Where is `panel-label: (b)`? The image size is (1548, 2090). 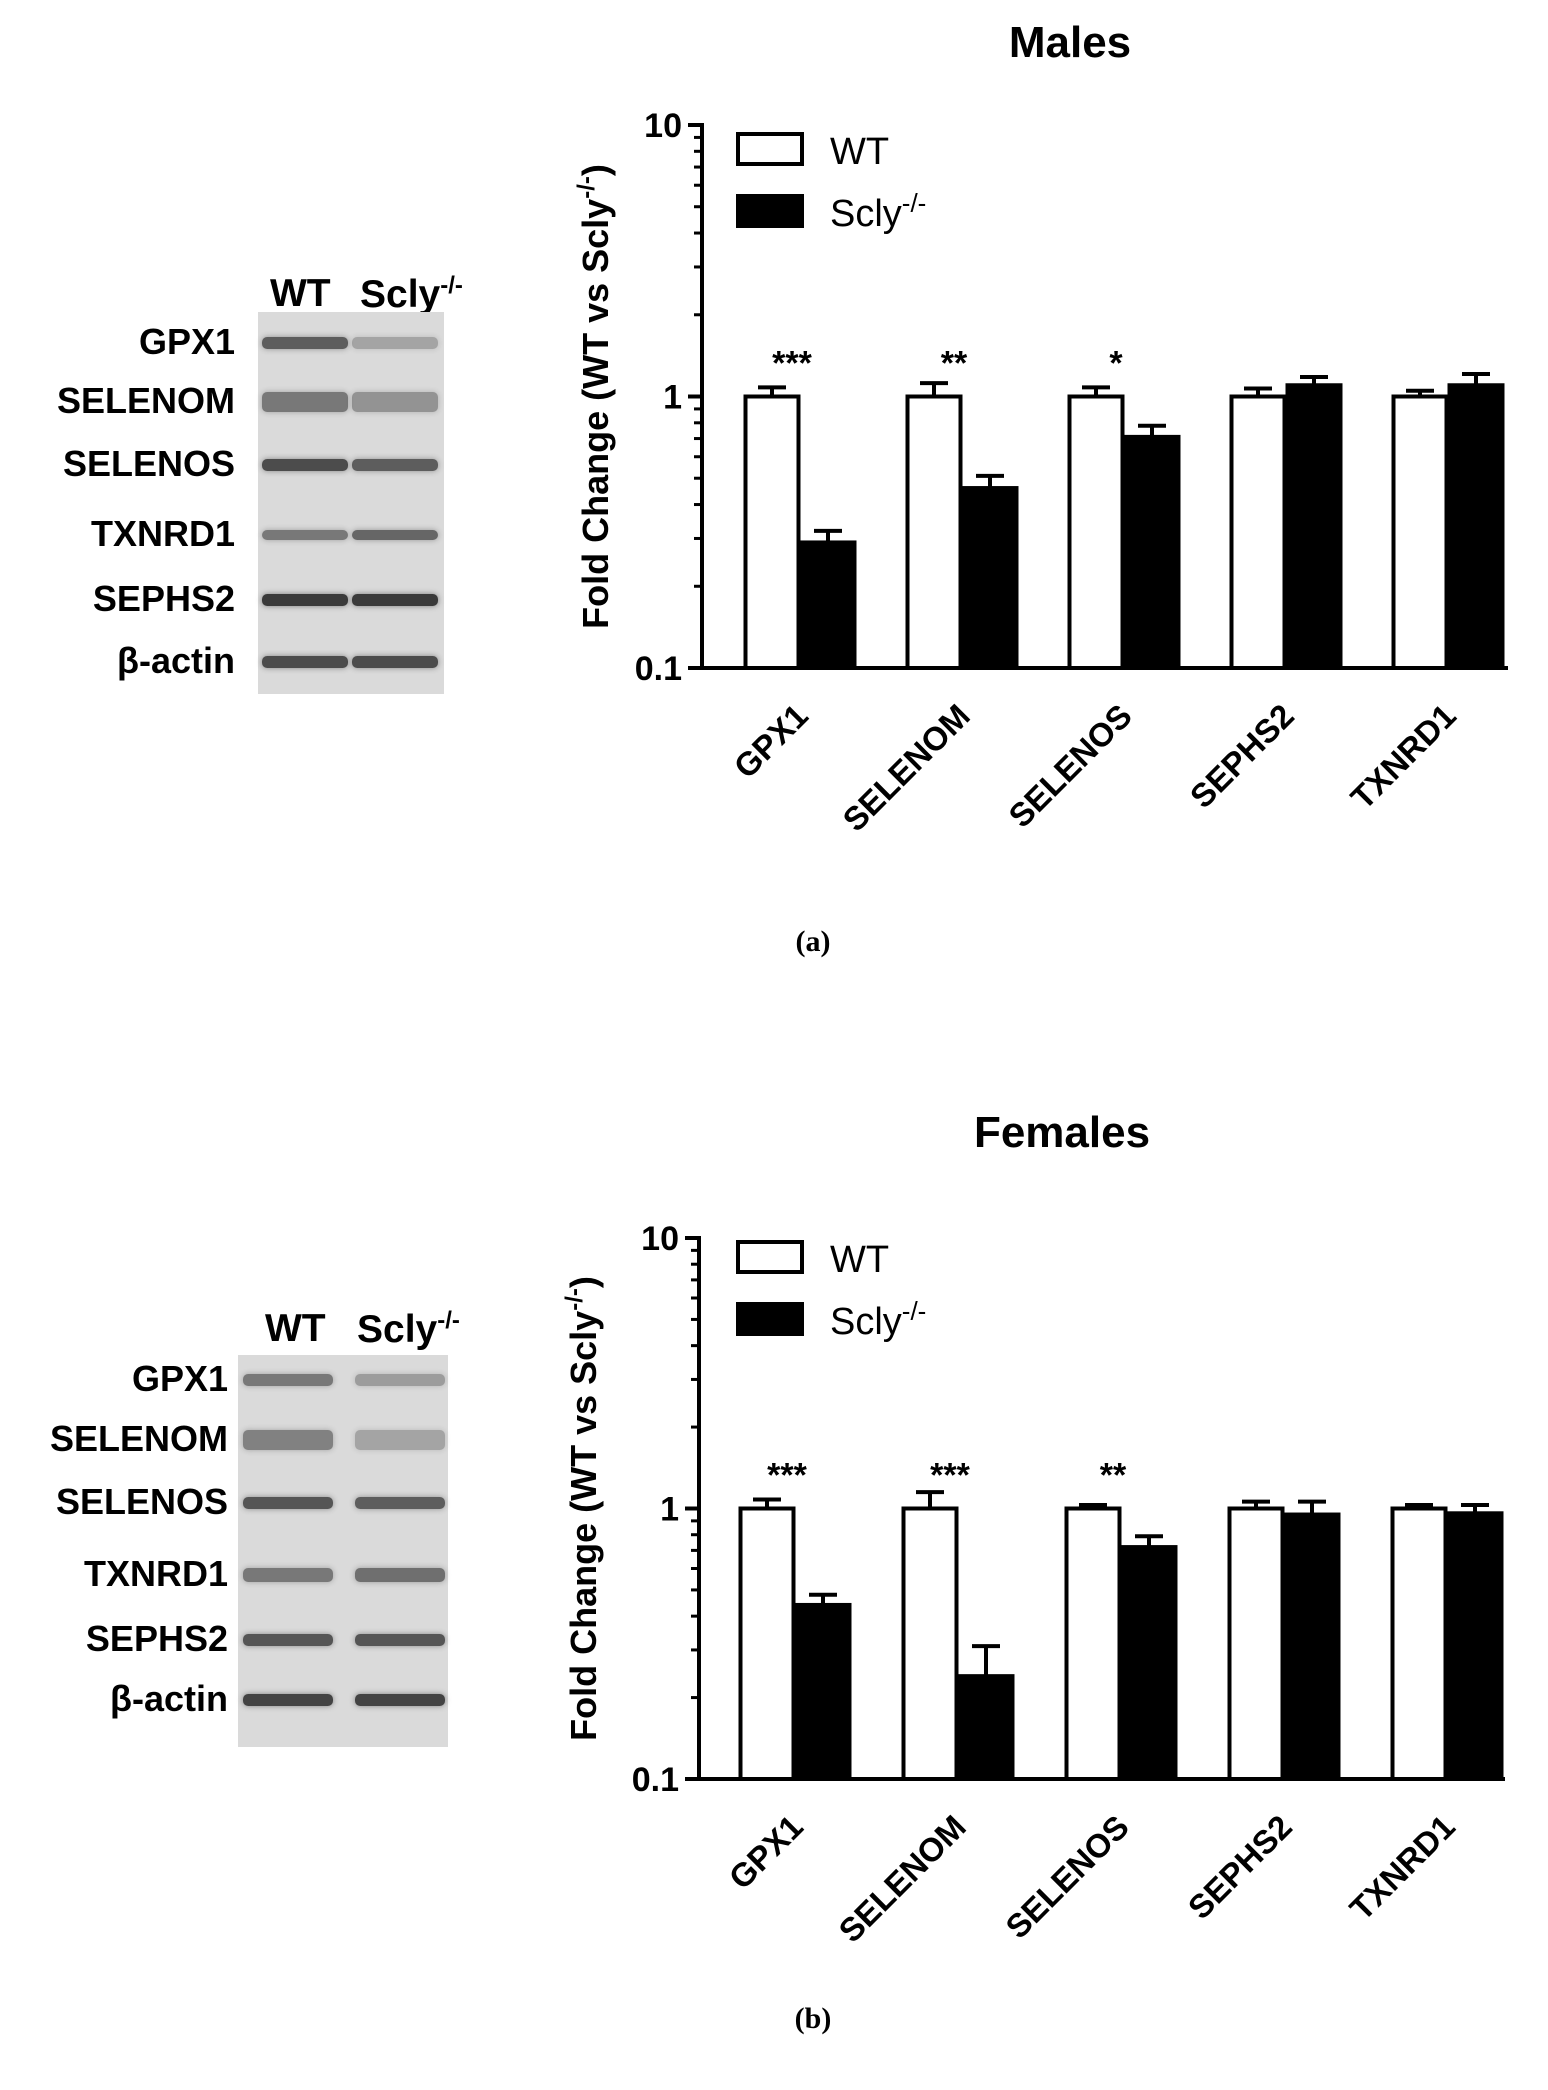 panel-label: (b) is located at coordinates (813, 2018).